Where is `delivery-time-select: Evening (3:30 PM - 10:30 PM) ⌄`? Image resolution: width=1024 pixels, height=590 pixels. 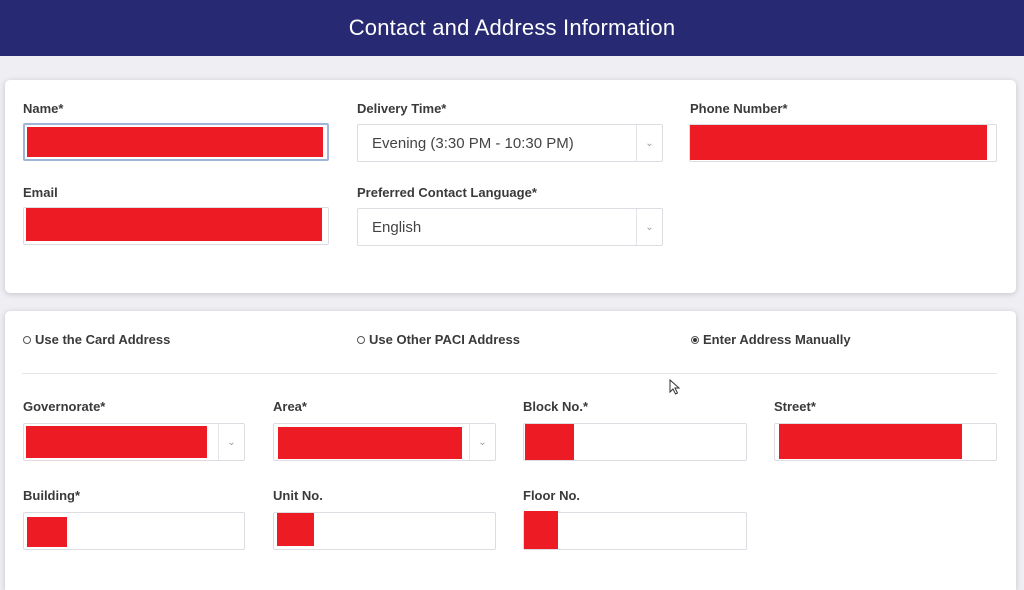 delivery-time-select: Evening (3:30 PM - 10:30 PM) ⌄ is located at coordinates (510, 143).